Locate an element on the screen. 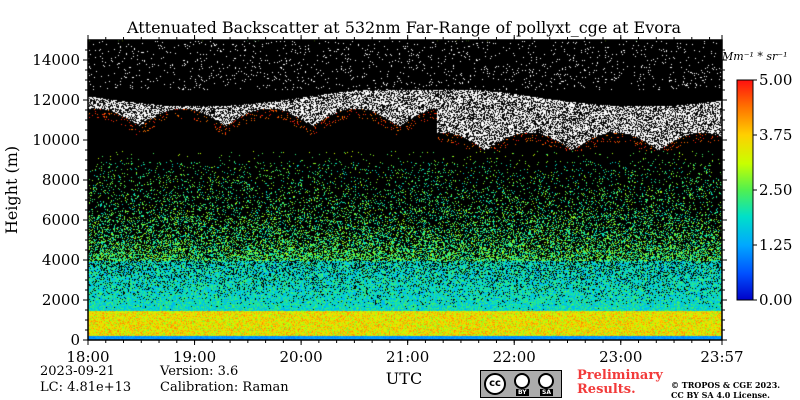 Image resolution: width=800 pixels, height=400 pixels. cc-sa-icon is located at coordinates (546, 381).